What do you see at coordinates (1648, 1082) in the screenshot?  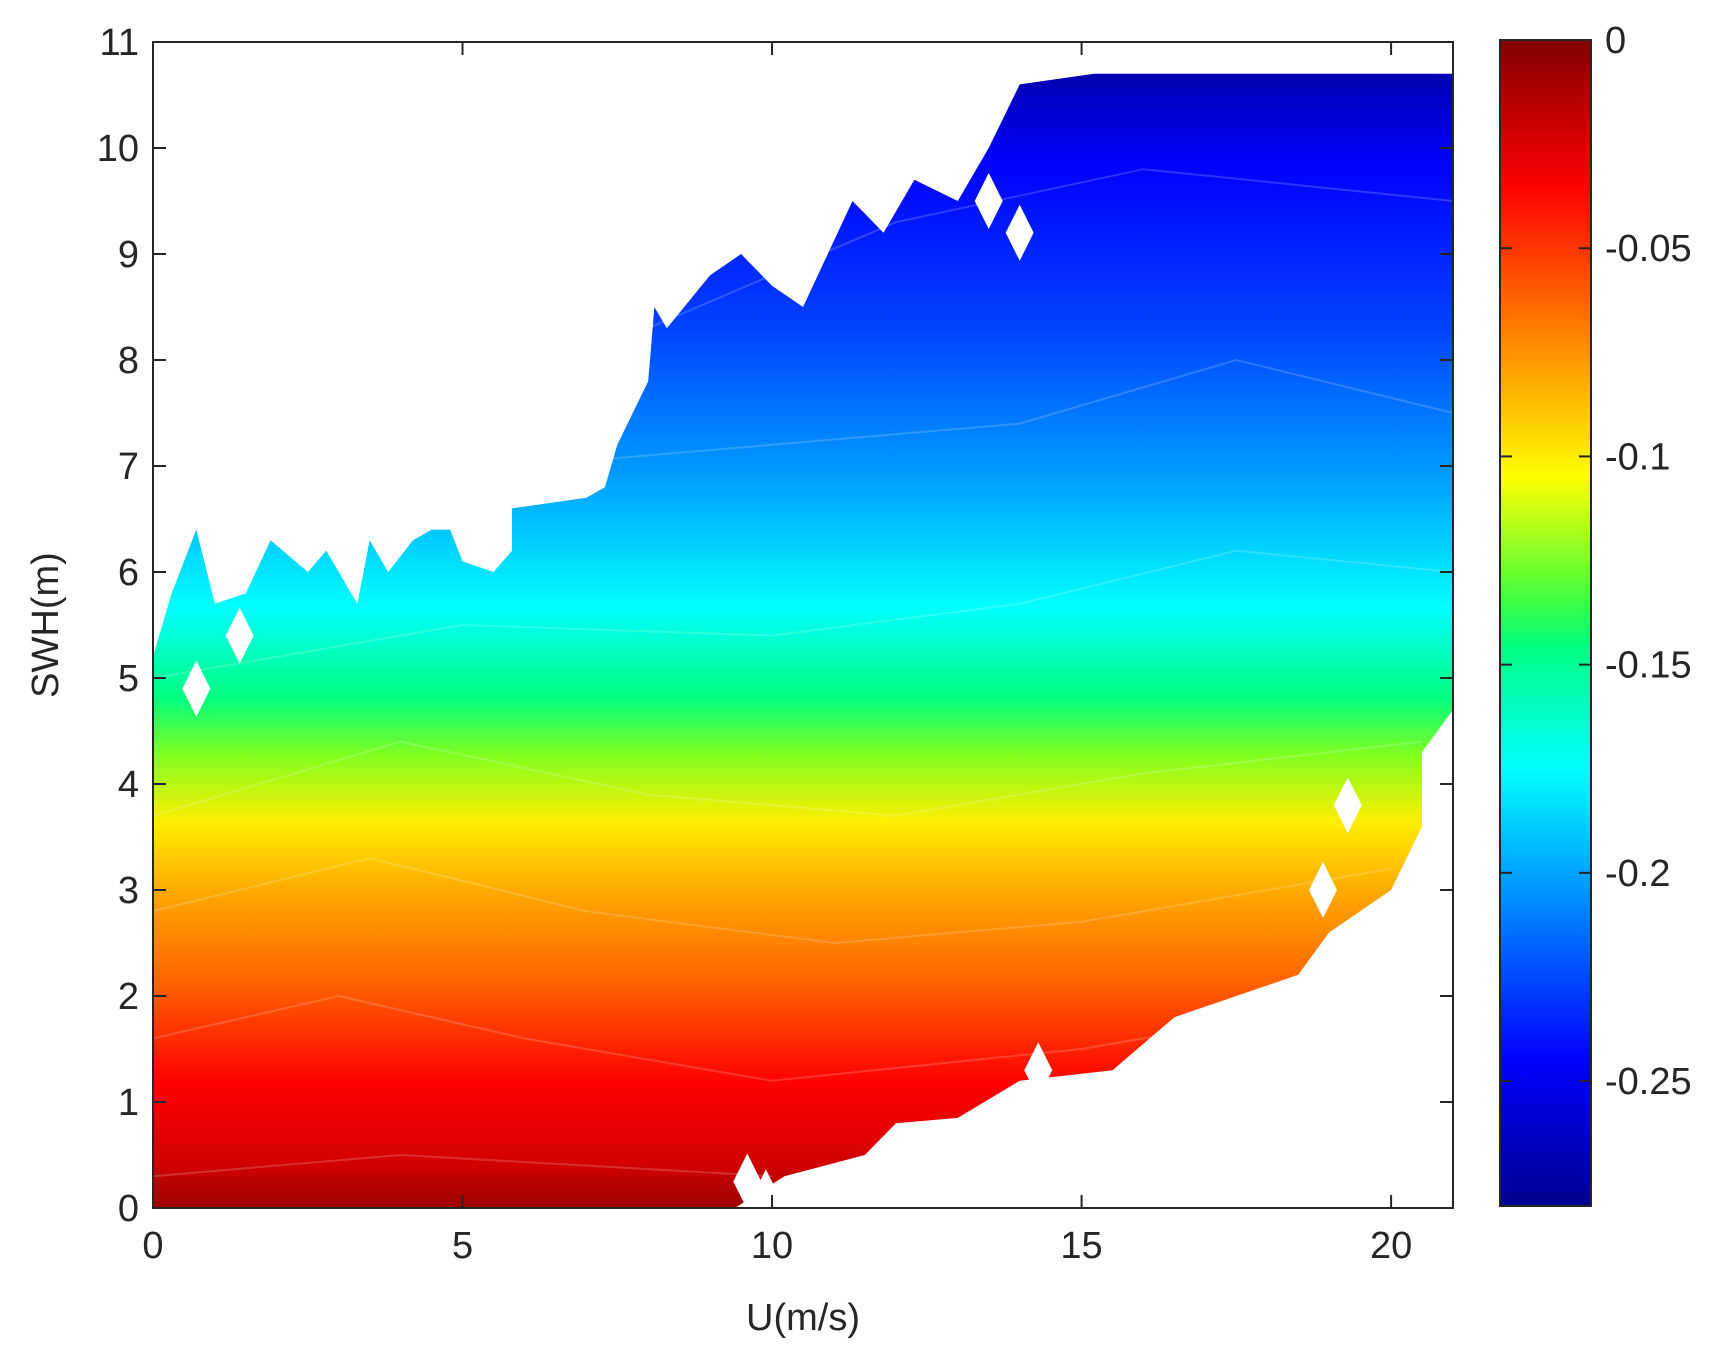 I see `colorbar-tick-label: -0.25` at bounding box center [1648, 1082].